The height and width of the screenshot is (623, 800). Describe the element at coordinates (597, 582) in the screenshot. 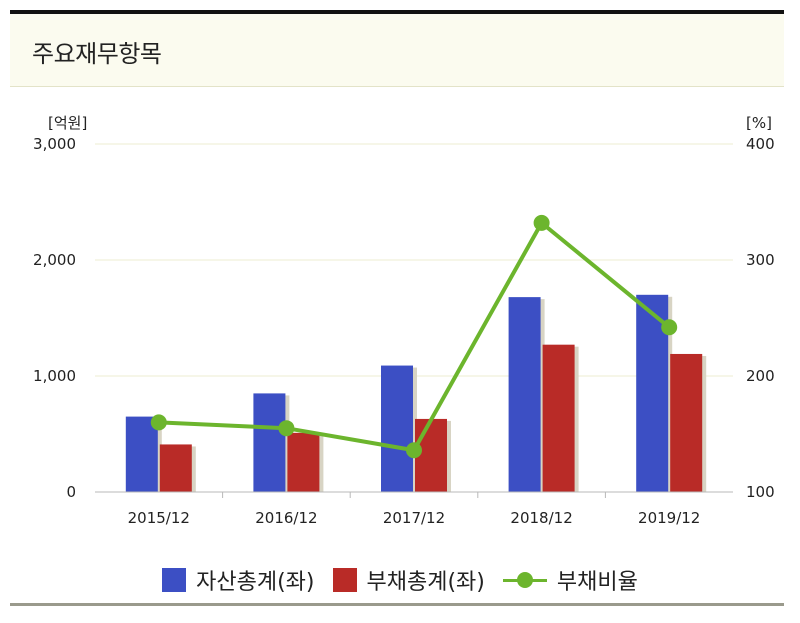

I see `legend-label-debt-ratio: 부채비율` at that location.